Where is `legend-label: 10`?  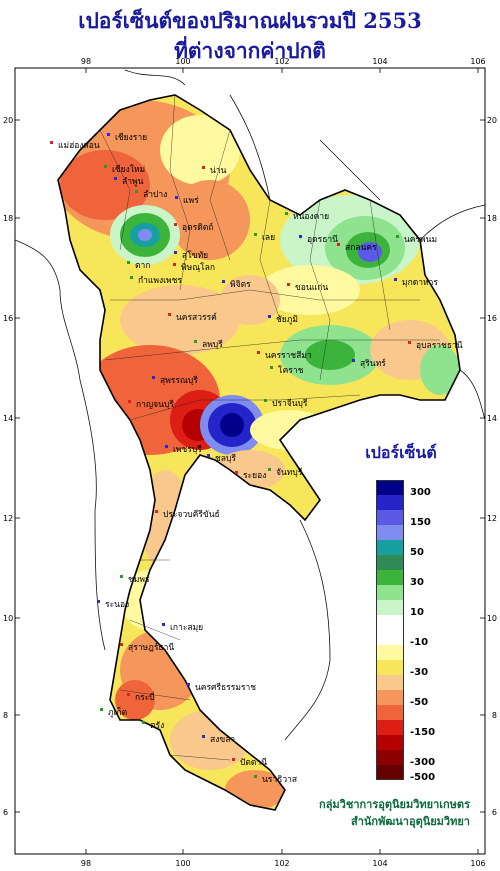 legend-label: 10 is located at coordinates (417, 612).